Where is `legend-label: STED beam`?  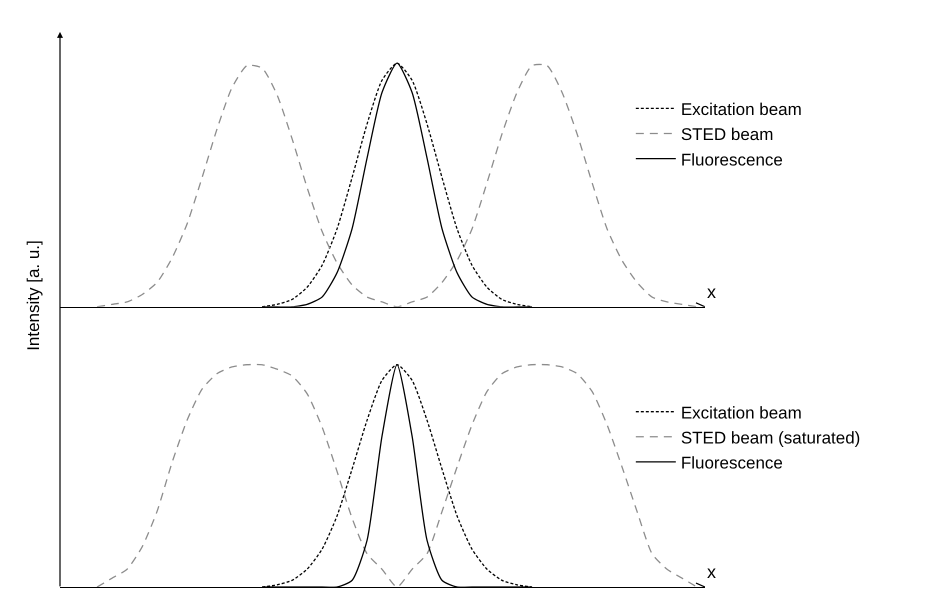
legend-label: STED beam is located at coordinates (727, 134).